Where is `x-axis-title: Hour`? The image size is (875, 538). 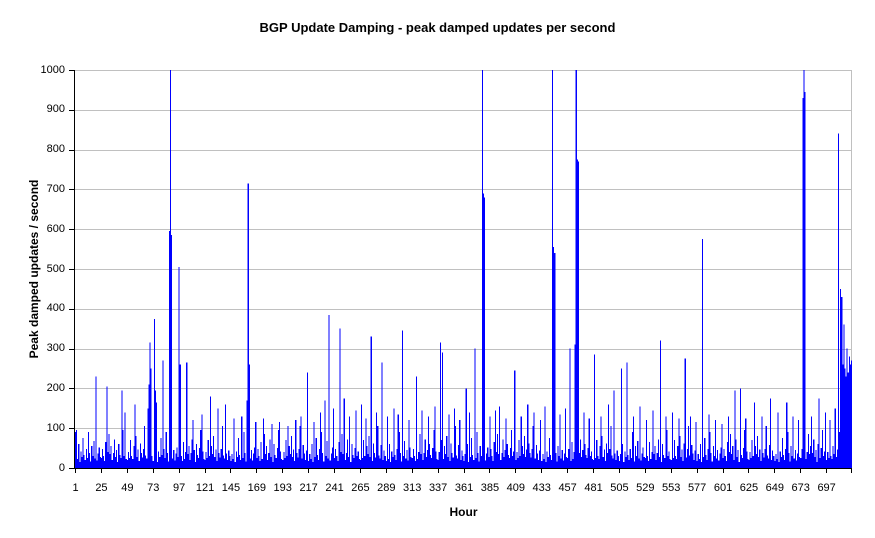
x-axis-title: Hour is located at coordinates (463, 512).